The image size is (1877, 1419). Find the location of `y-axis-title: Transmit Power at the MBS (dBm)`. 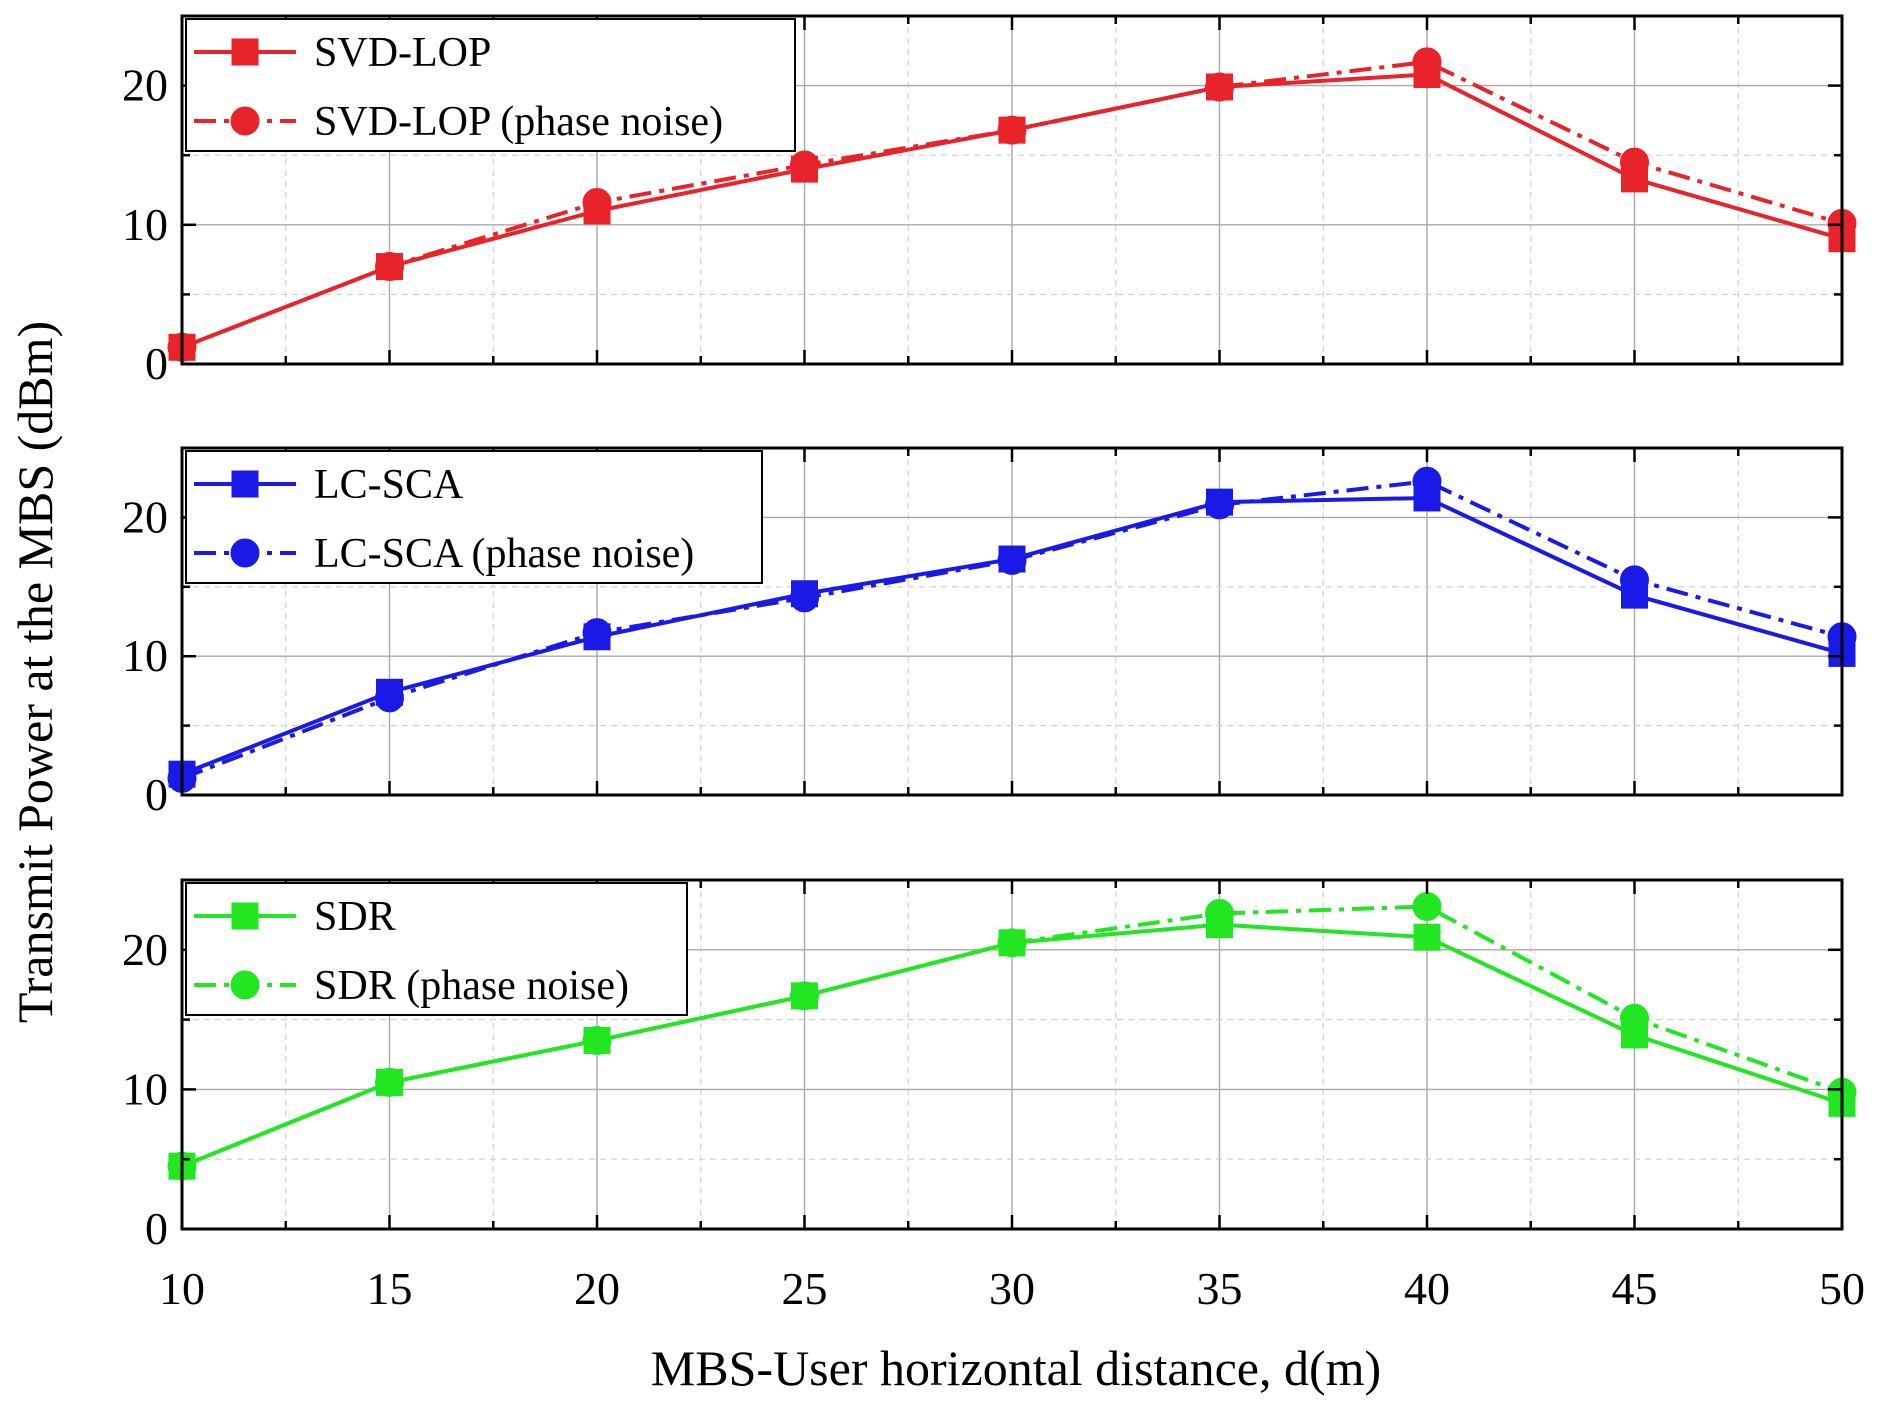

y-axis-title: Transmit Power at the MBS (dBm) is located at coordinates (35, 672).